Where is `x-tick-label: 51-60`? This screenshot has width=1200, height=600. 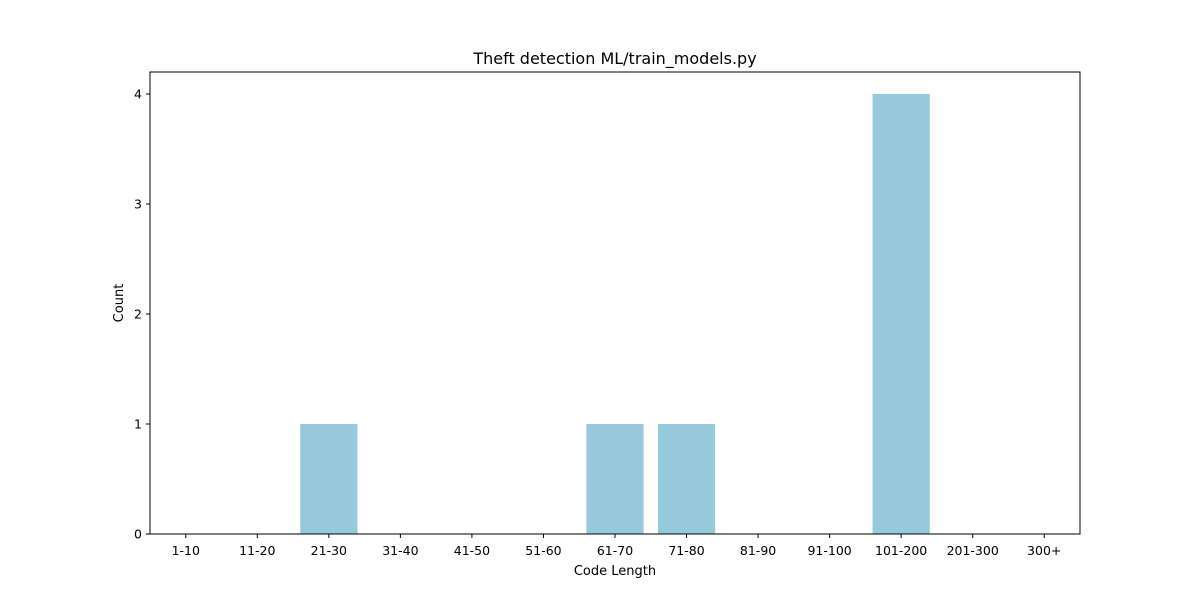 x-tick-label: 51-60 is located at coordinates (543, 550).